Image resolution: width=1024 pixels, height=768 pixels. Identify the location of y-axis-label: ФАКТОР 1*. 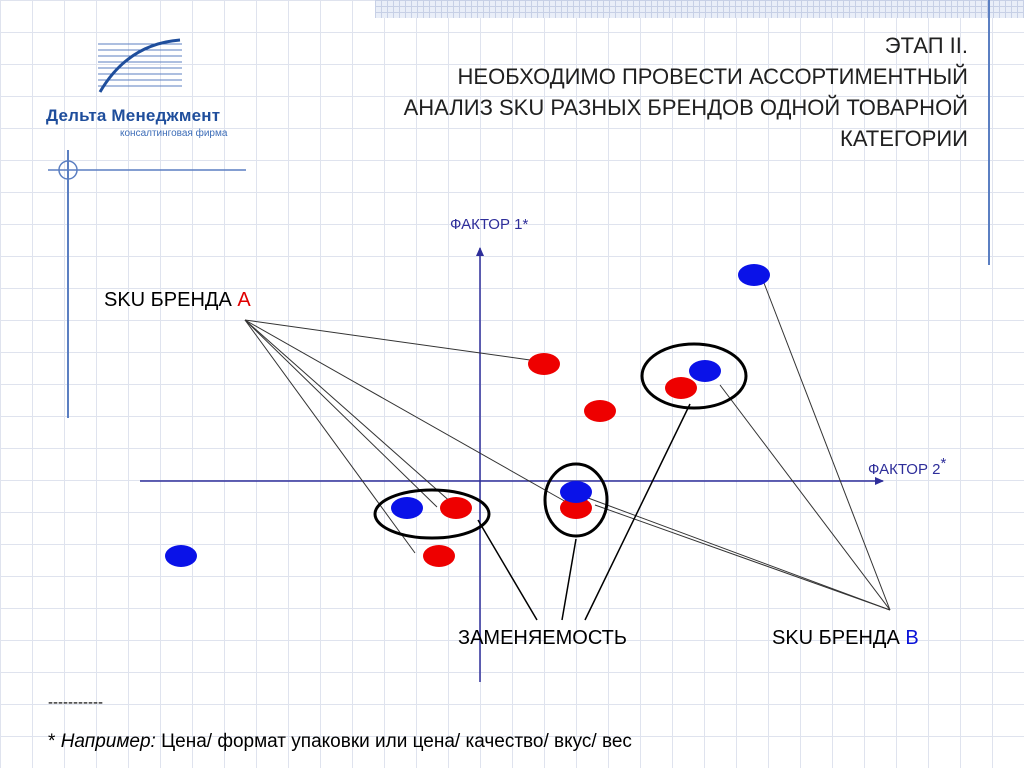
(489, 224).